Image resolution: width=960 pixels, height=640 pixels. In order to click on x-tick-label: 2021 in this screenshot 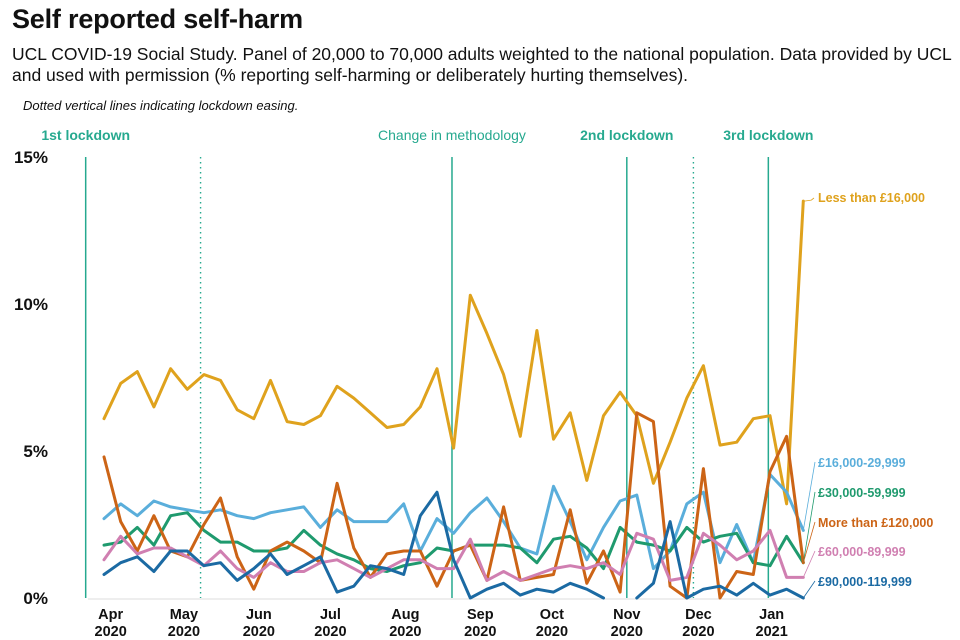, I will do `click(772, 632)`.